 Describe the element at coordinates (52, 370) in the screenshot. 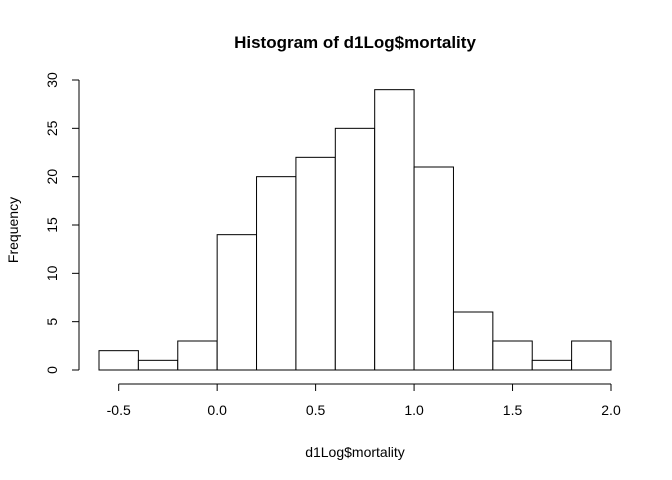

I see `y-tick-label: 0` at that location.